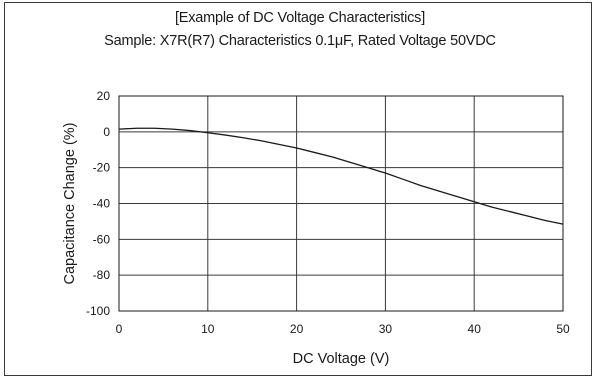 This screenshot has height=380, width=600. I want to click on x-tick-label: 30, so click(386, 329).